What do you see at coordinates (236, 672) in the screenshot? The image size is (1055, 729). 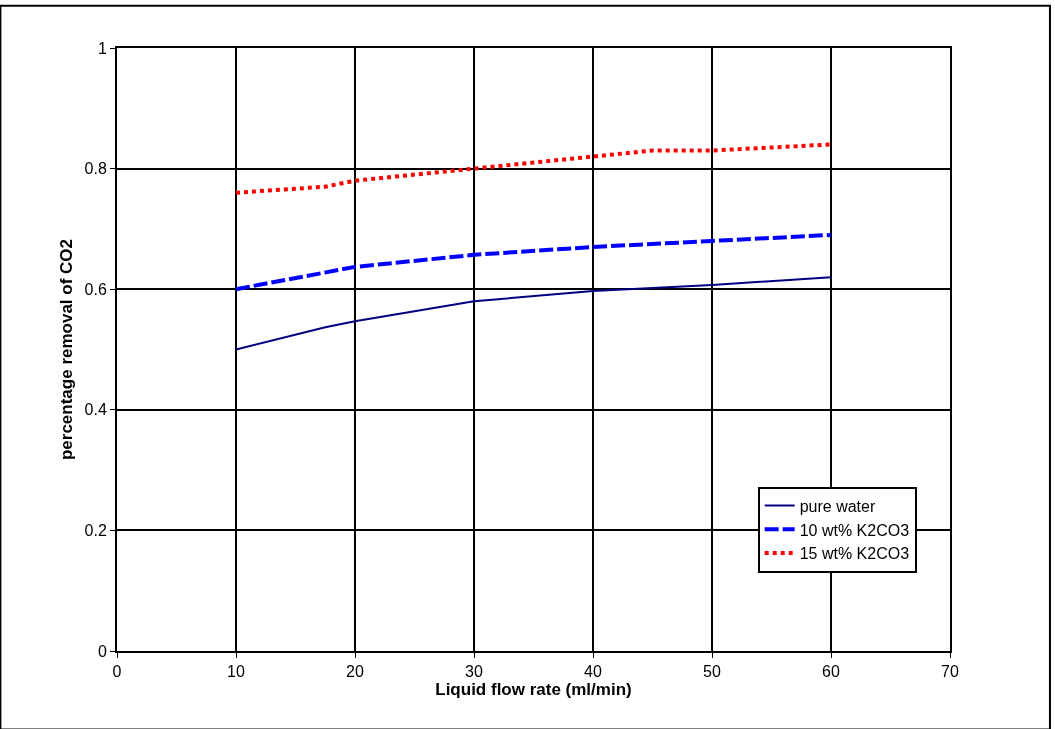 I see `x-tick-label: 10` at bounding box center [236, 672].